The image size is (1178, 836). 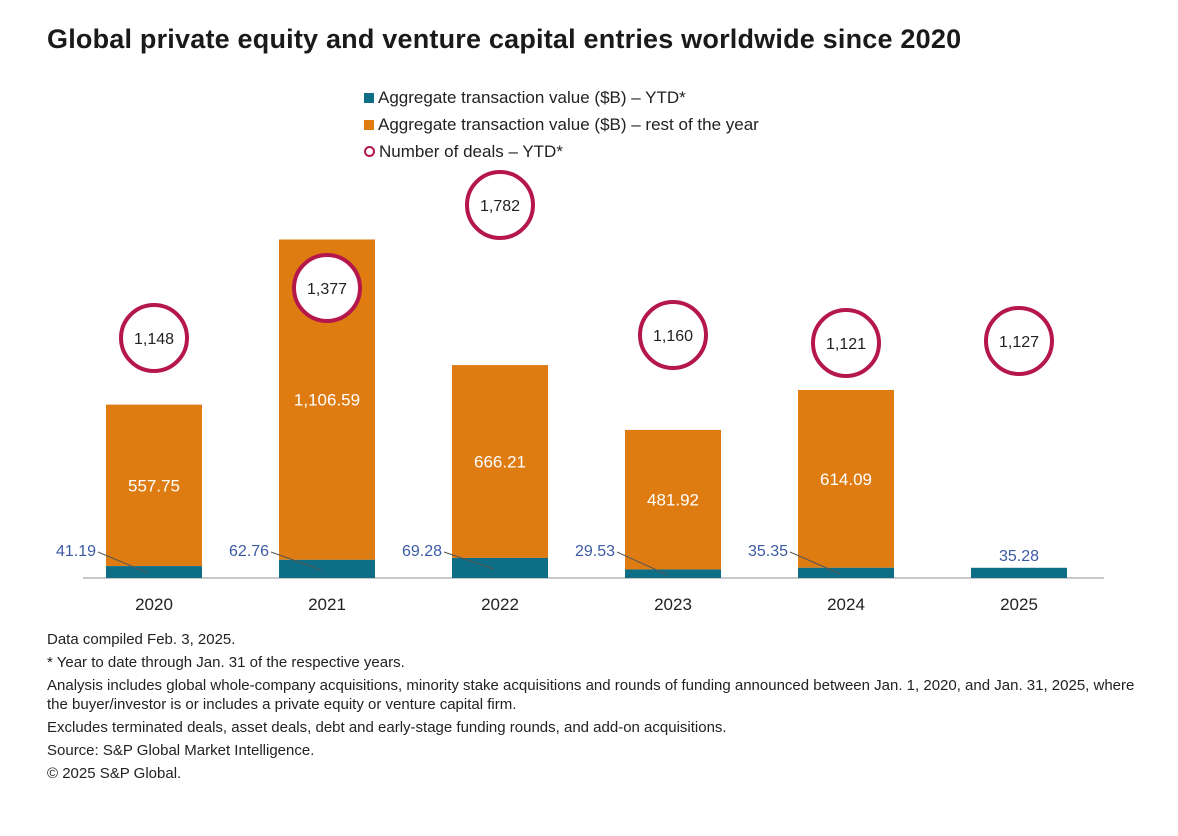 What do you see at coordinates (327, 568) in the screenshot?
I see `bar-ytd-2021` at bounding box center [327, 568].